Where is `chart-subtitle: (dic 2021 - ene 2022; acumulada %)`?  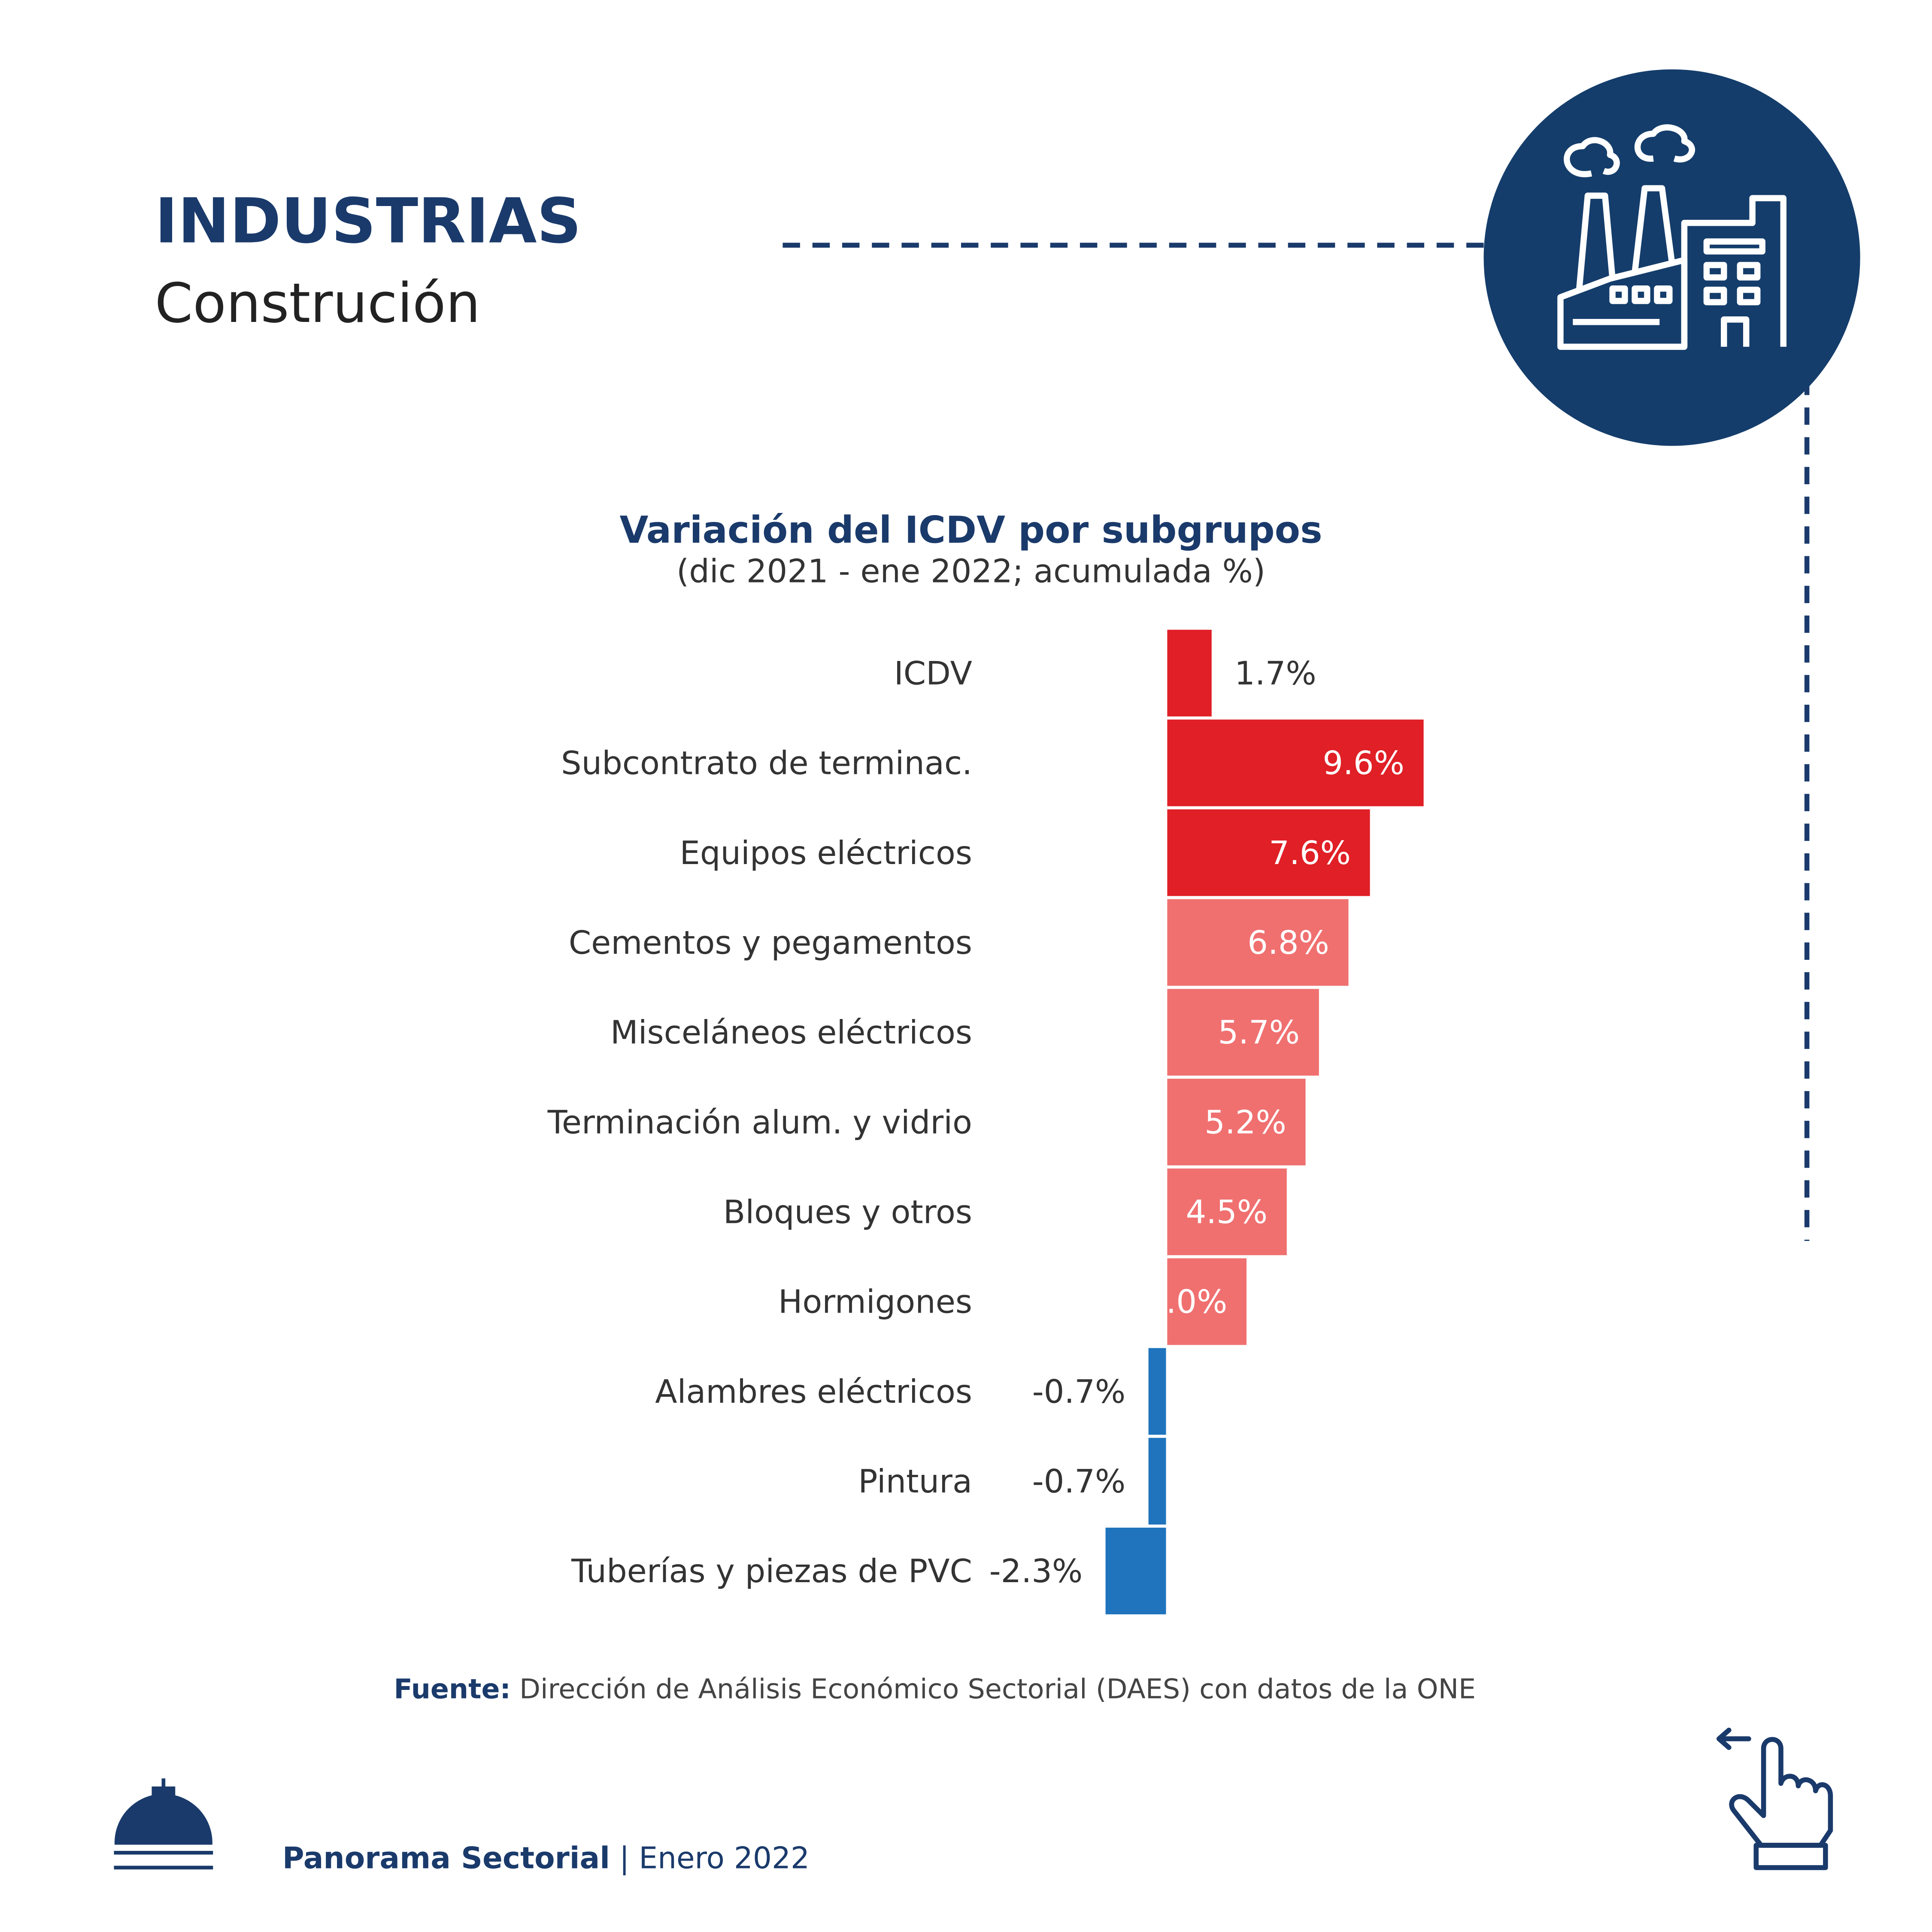 chart-subtitle: (dic 2021 - ene 2022; acumulada %) is located at coordinates (970, 571).